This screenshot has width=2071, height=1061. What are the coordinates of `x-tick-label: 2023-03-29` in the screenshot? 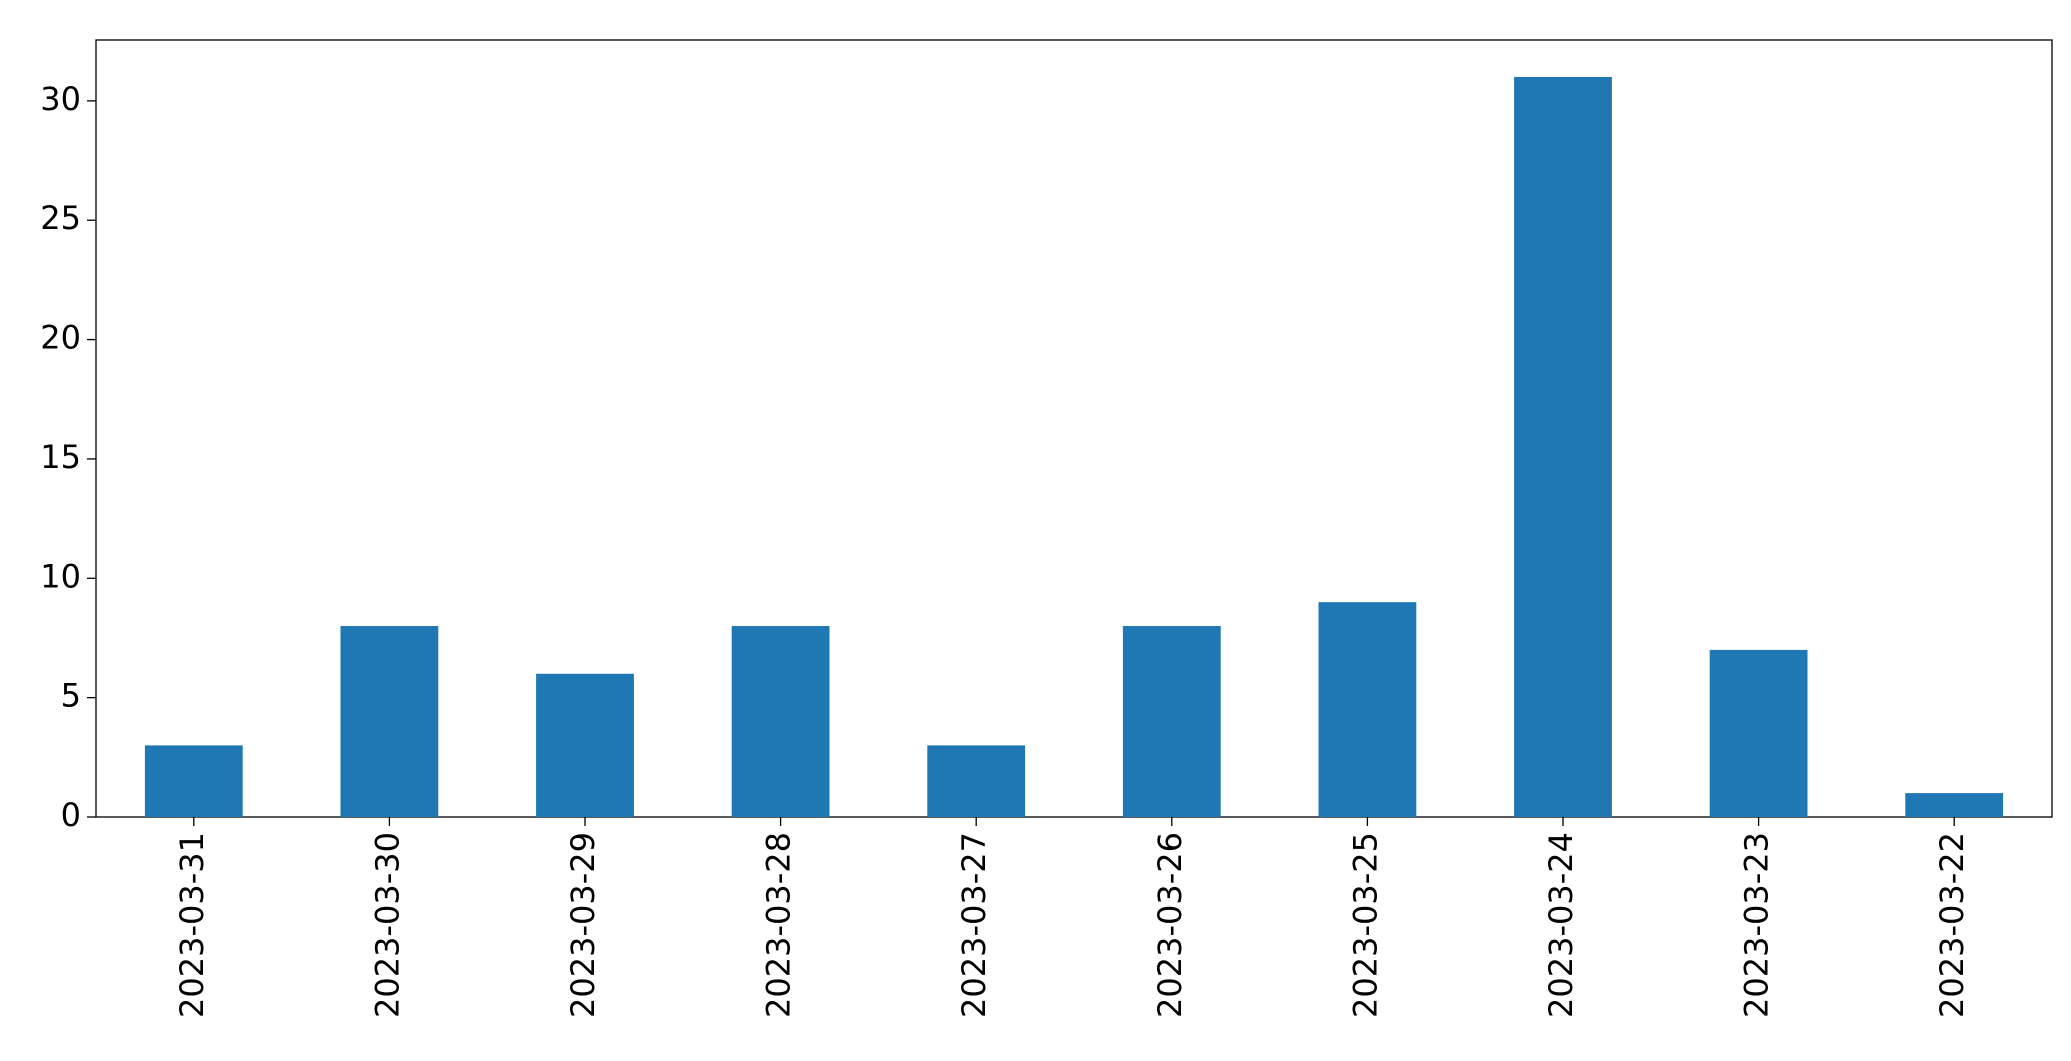 It's located at (583, 925).